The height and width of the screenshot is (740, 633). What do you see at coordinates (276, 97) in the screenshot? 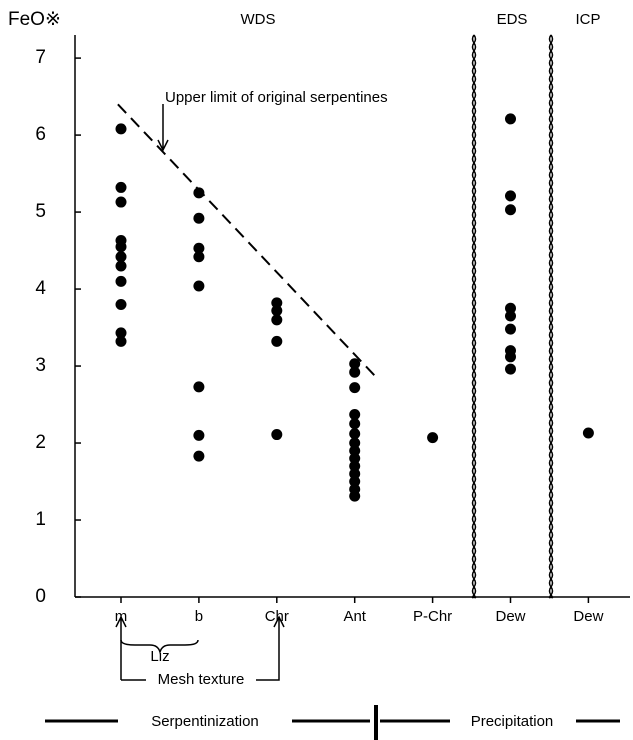
I see `annotation: Upper limit of original serpentines` at bounding box center [276, 97].